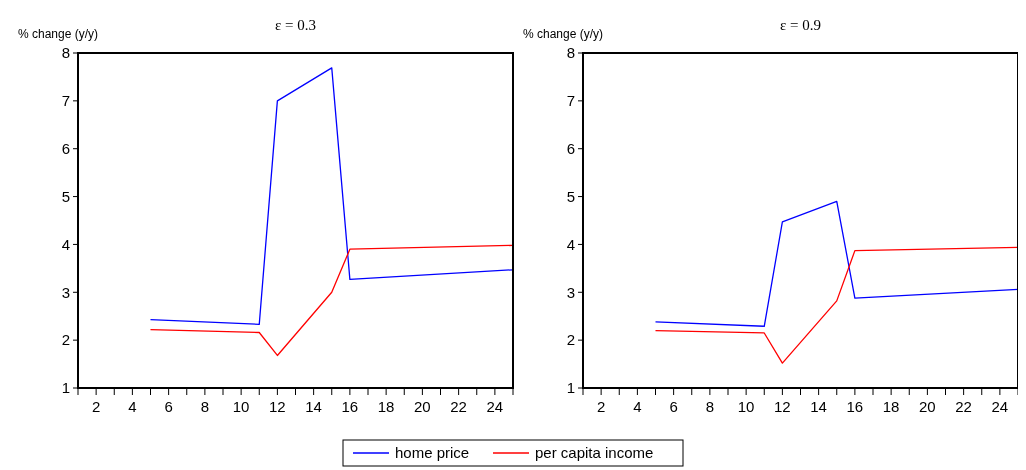 The image size is (1026, 470). Describe the element at coordinates (594, 453) in the screenshot. I see `legend-label: per capita income` at that location.